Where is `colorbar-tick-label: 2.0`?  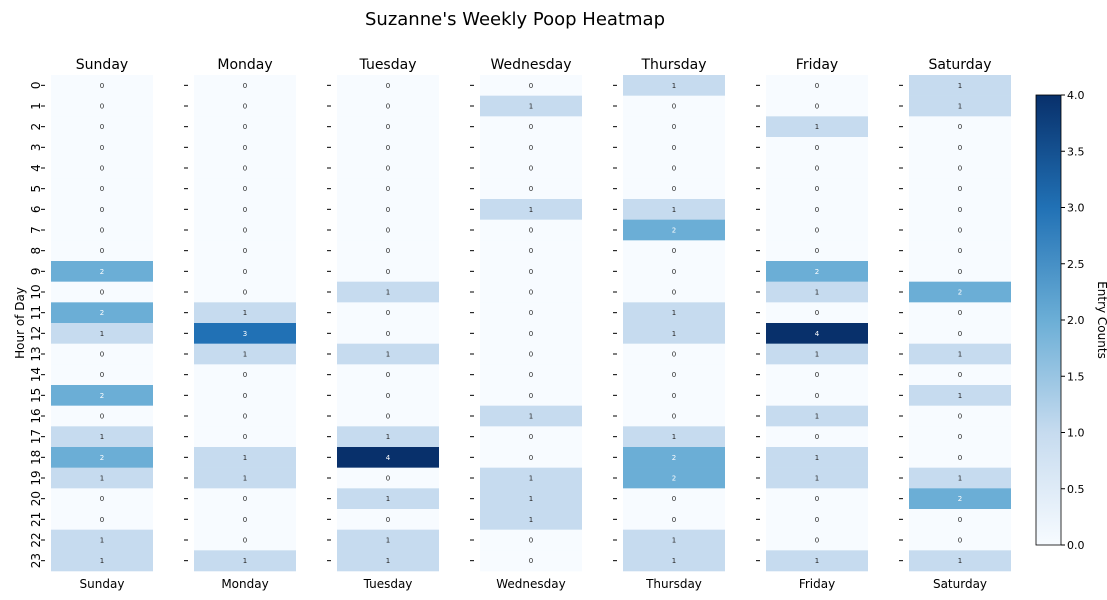
colorbar-tick-label: 2.0 is located at coordinates (1076, 320).